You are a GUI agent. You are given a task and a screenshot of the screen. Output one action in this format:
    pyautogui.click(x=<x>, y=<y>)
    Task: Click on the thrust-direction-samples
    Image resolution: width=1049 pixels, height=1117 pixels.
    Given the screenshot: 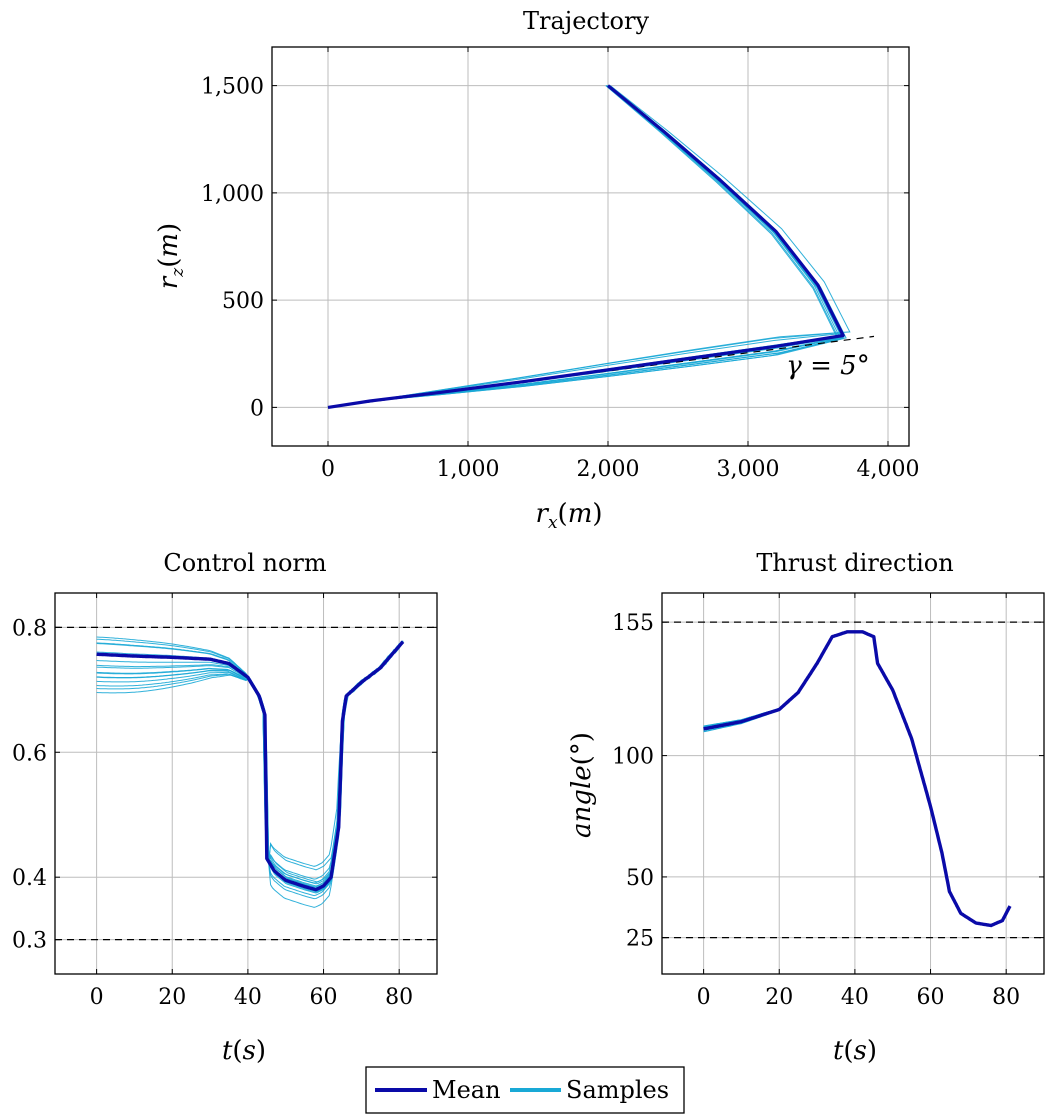 What is the action you would take?
    pyautogui.click(x=760, y=698)
    